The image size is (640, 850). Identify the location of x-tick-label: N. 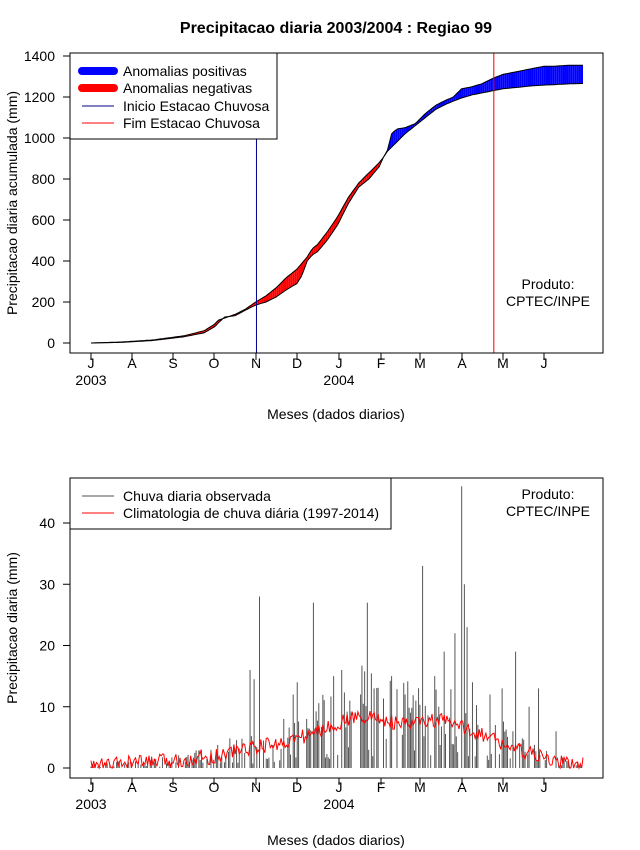
(256, 363).